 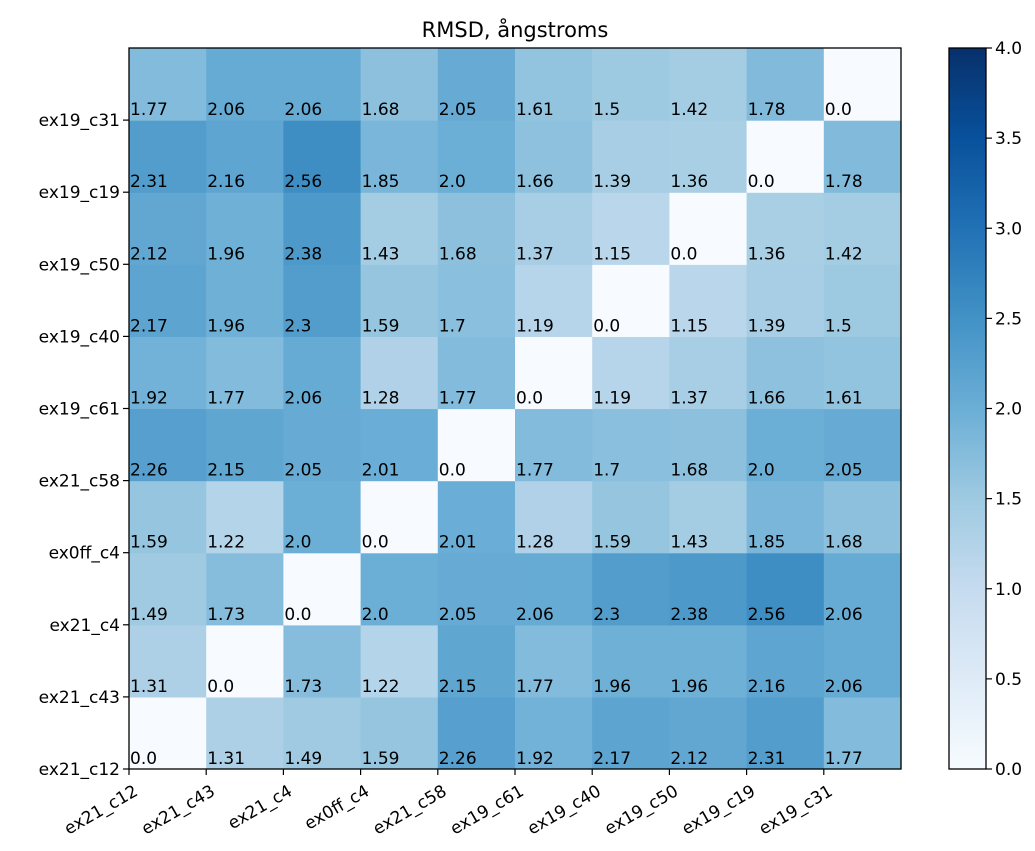 What do you see at coordinates (410, 810) in the screenshot?
I see `x-tick-label: ex21_c58` at bounding box center [410, 810].